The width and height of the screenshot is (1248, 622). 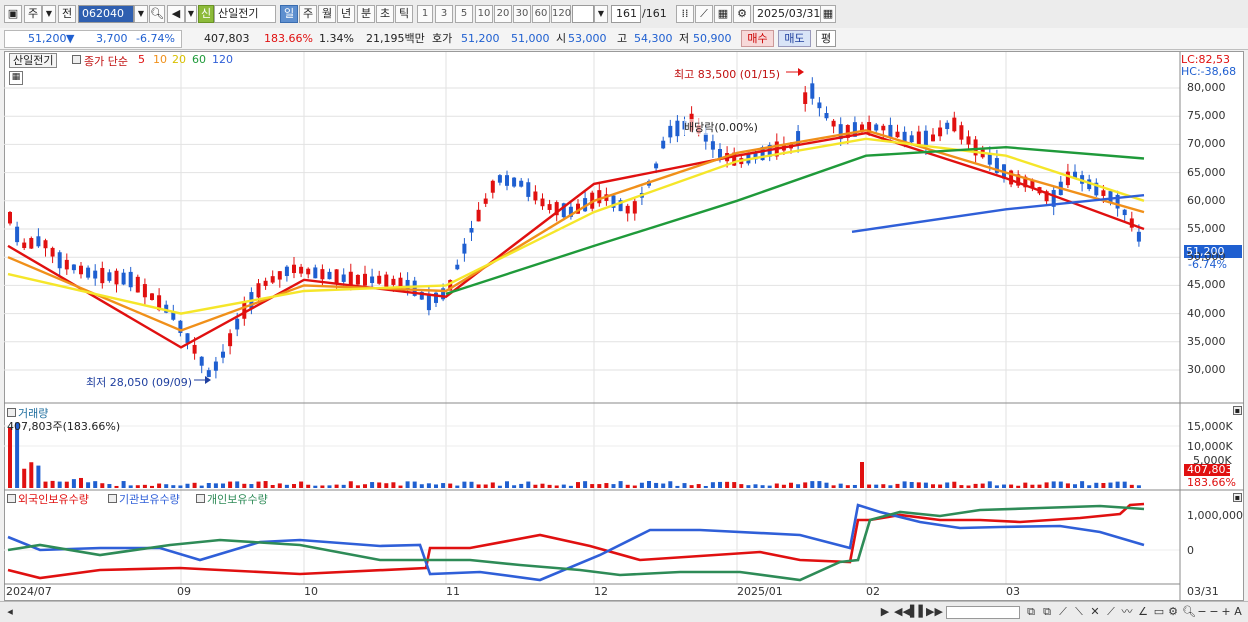 I want to click on volume-panel-close-icon: ▪, so click(x=1237, y=410).